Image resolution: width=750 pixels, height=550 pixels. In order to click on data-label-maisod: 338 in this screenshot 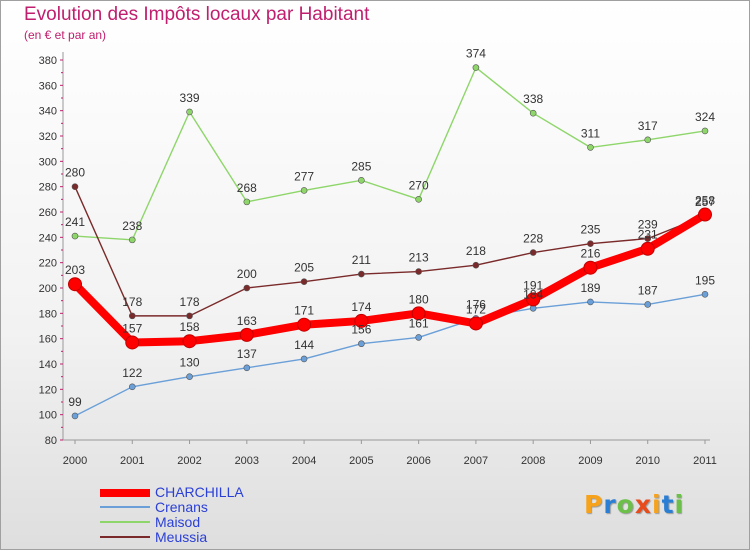, I will do `click(533, 99)`.